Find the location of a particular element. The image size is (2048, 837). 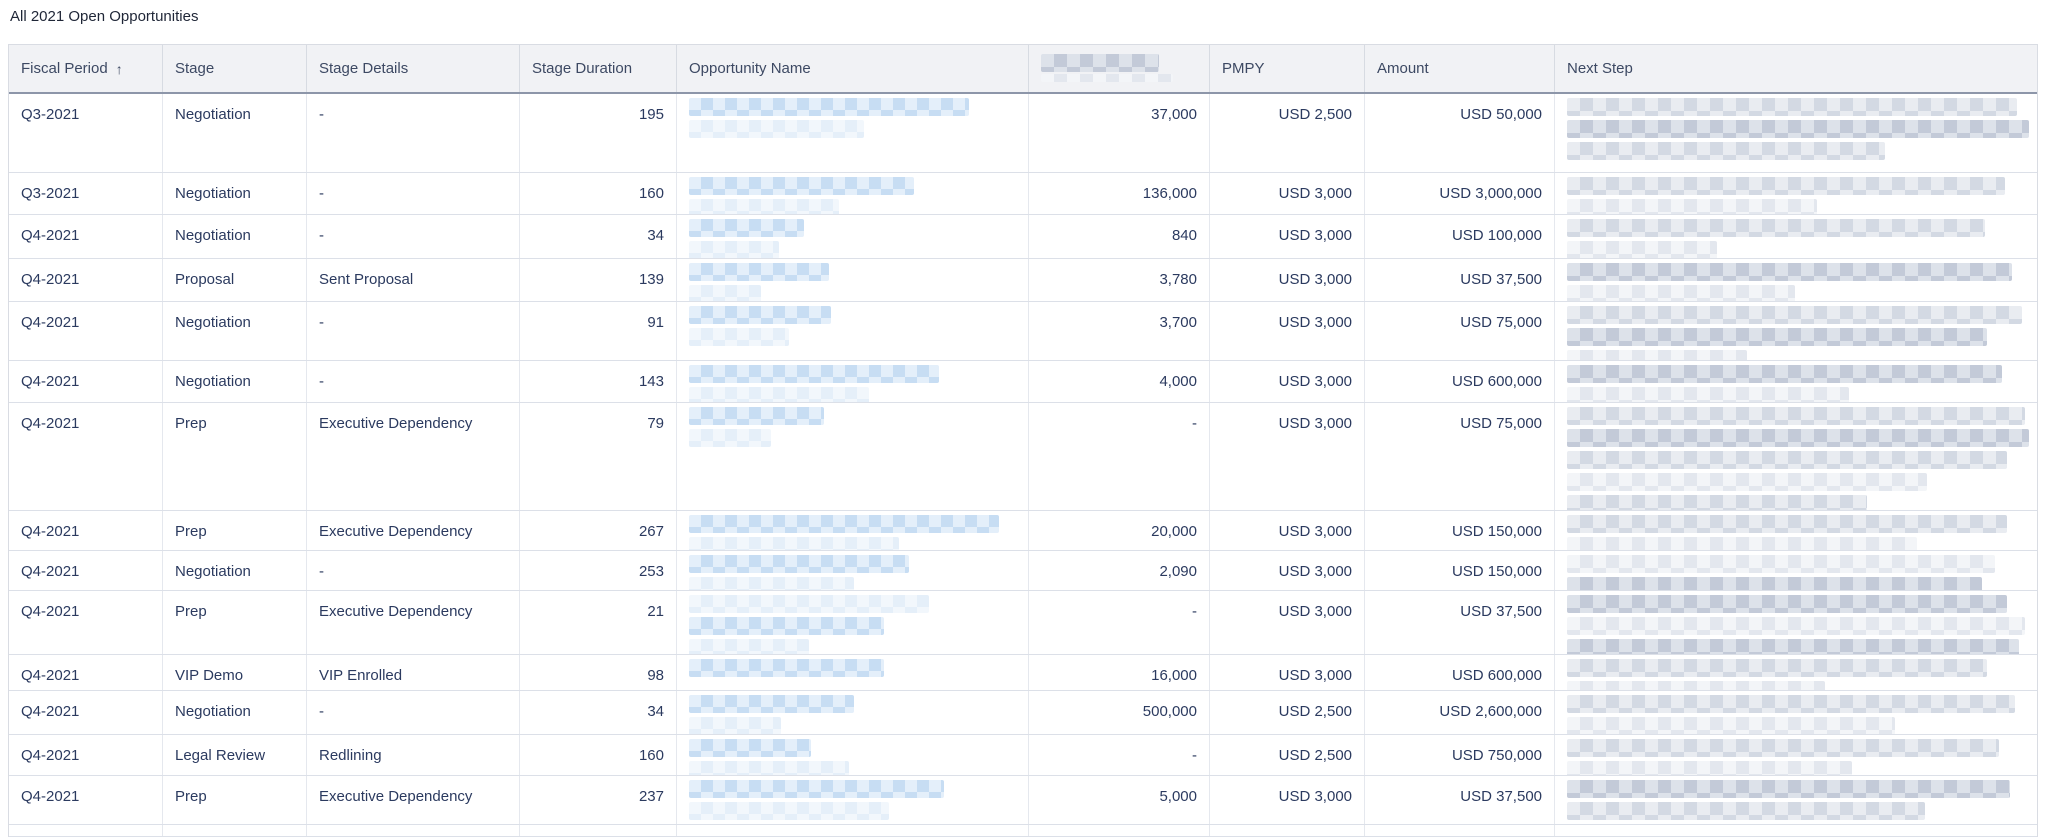

cell-redacted_metric: 3,780 is located at coordinates (1119, 280).